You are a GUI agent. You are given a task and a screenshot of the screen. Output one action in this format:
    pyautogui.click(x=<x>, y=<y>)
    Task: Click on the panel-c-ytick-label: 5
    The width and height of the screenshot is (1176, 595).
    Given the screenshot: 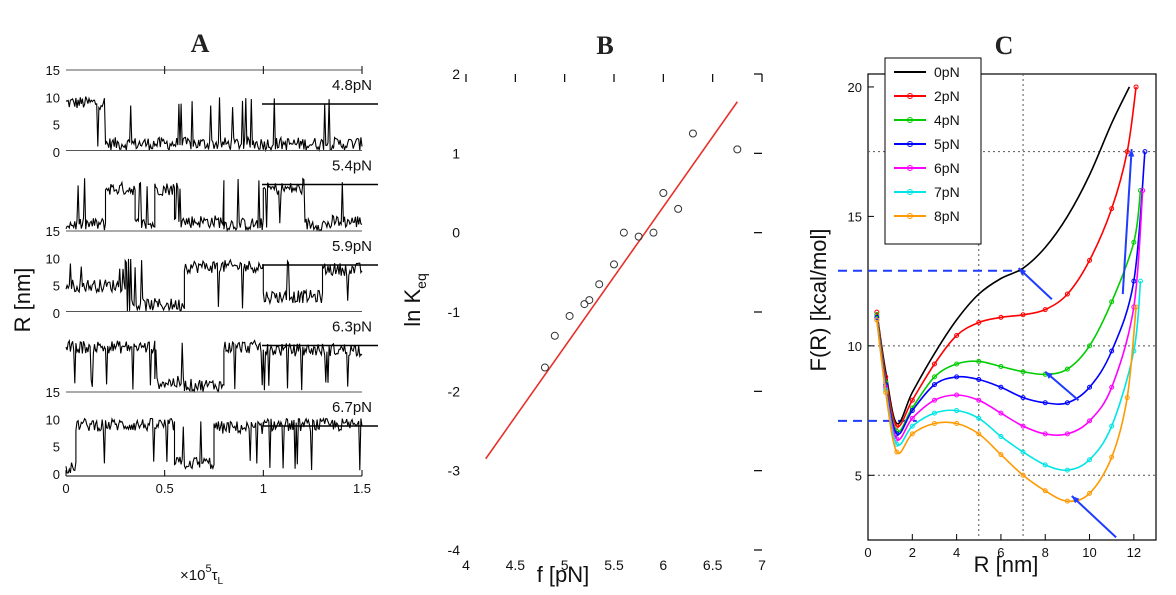 What is the action you would take?
    pyautogui.click(x=858, y=475)
    